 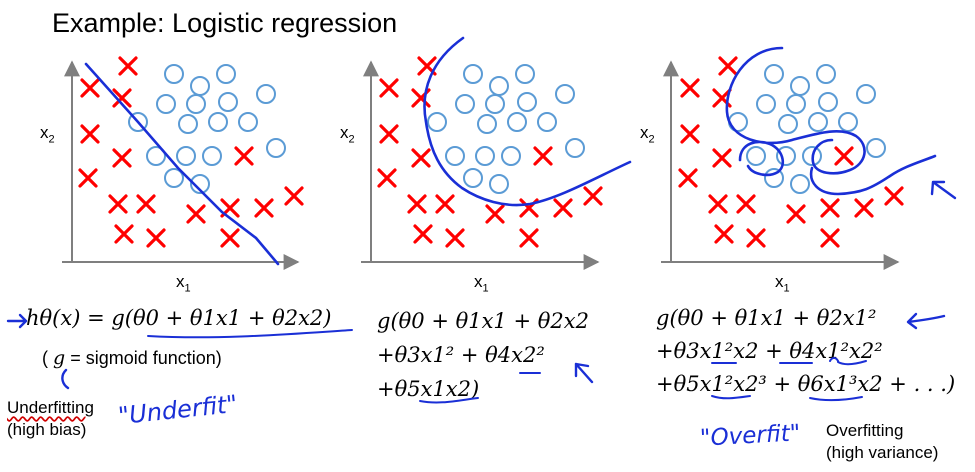 What do you see at coordinates (50, 418) in the screenshot?
I see `underfitting-label: Underfitting (high bias)` at bounding box center [50, 418].